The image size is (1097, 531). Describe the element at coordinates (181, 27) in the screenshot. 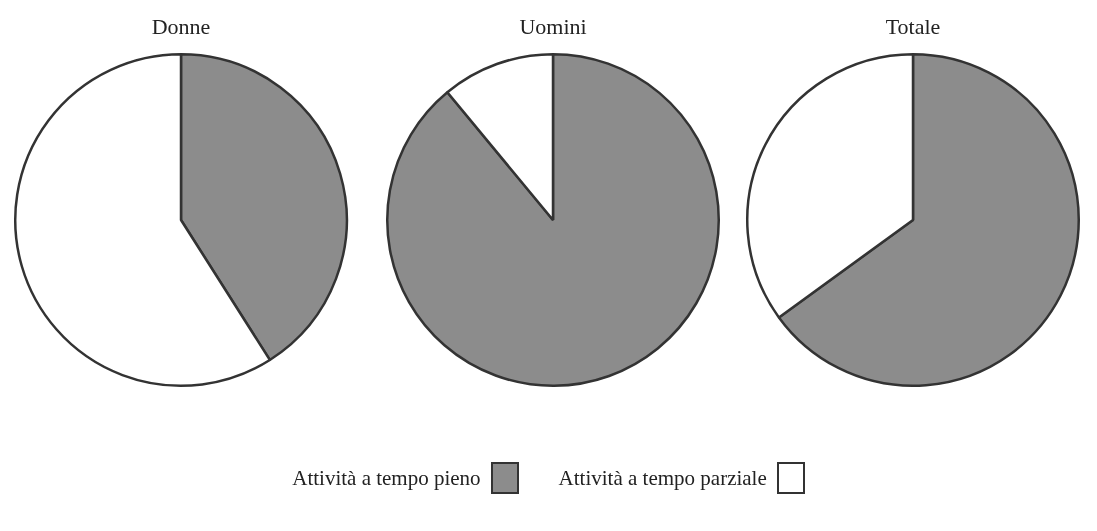

I see `chart-title: Donne` at that location.